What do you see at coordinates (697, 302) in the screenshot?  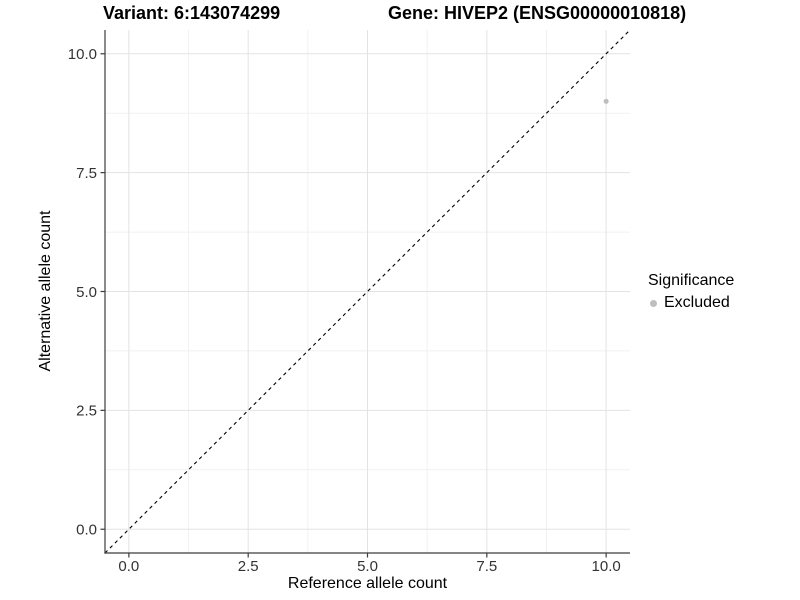 I see `legend-item-label: Excluded` at bounding box center [697, 302].